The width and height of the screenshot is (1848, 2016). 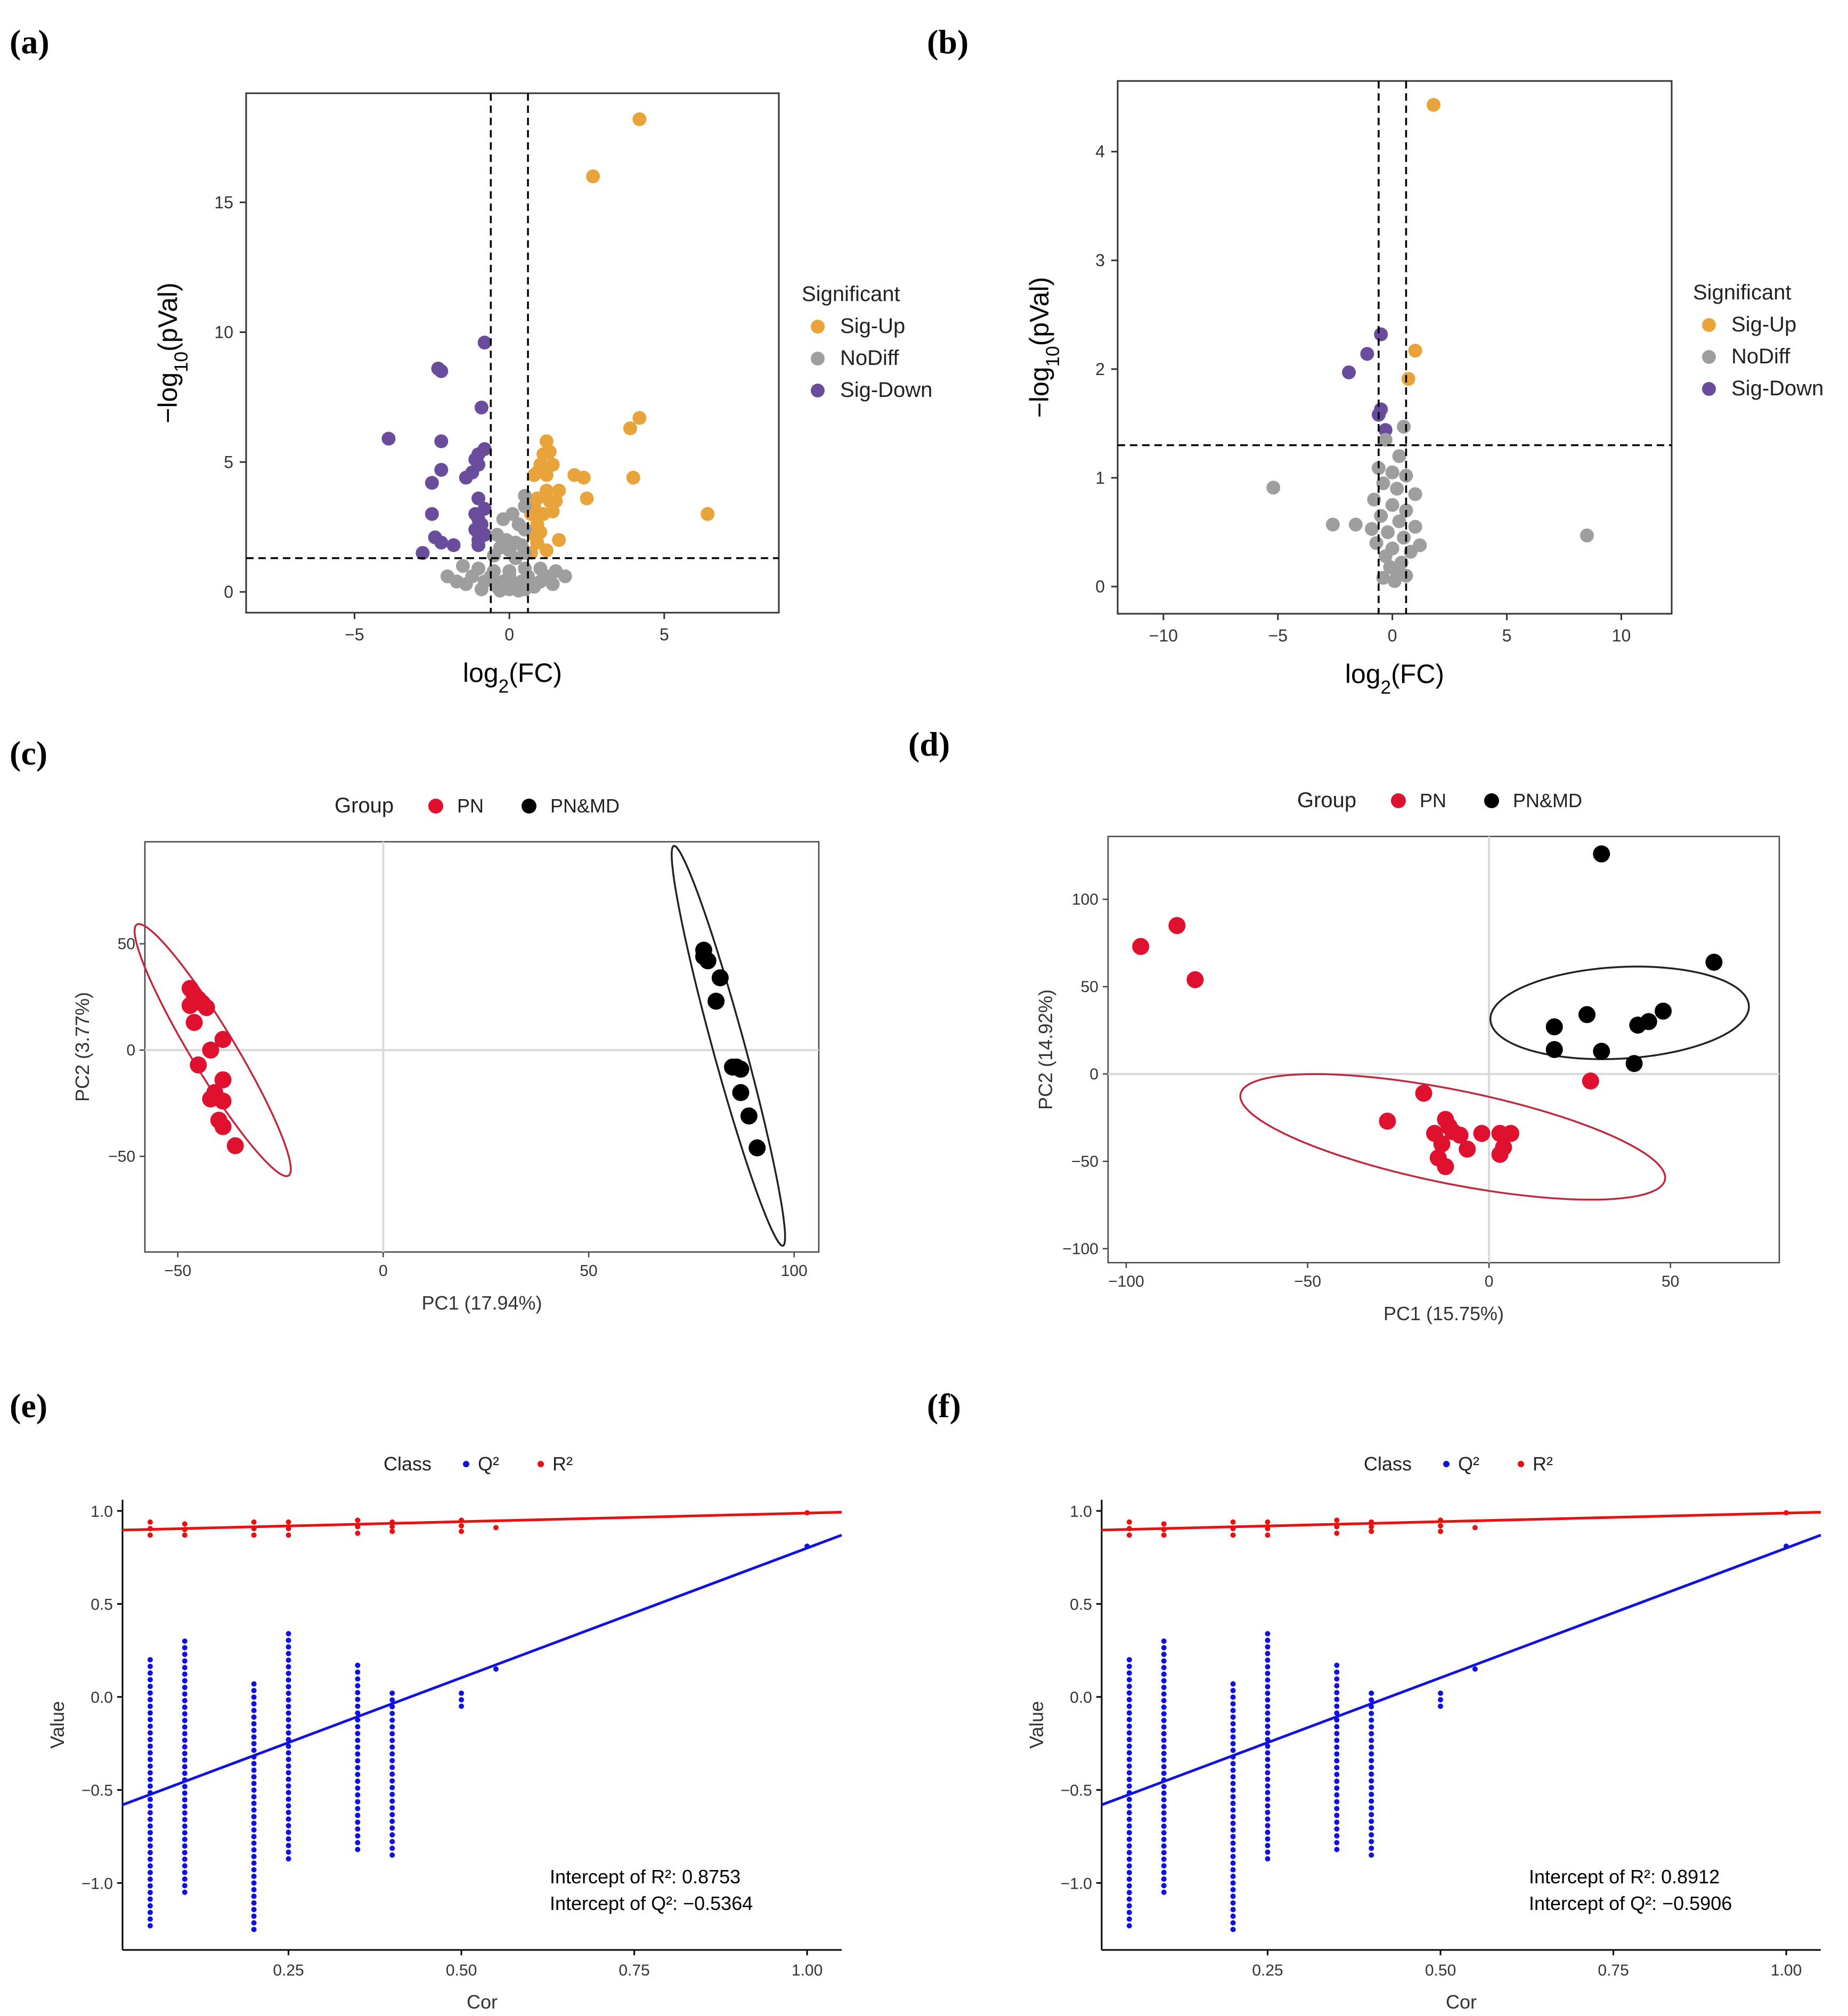 I want to click on y-axis-label: PC2 (14.92%), so click(x=1045, y=1049).